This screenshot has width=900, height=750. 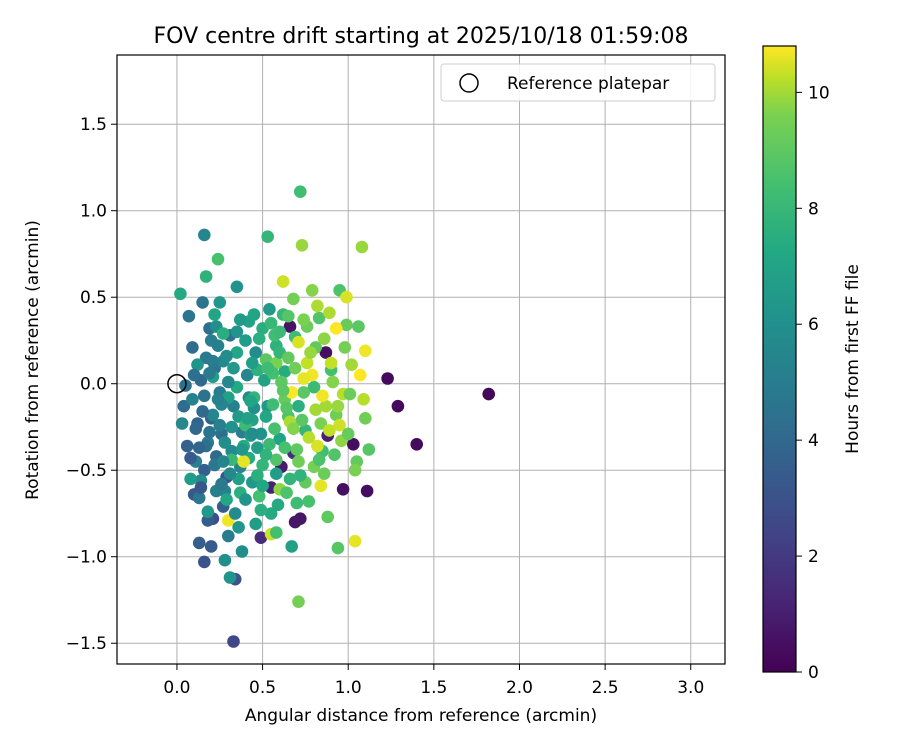 I want to click on x-tick-label: 1.5, so click(x=433, y=688).